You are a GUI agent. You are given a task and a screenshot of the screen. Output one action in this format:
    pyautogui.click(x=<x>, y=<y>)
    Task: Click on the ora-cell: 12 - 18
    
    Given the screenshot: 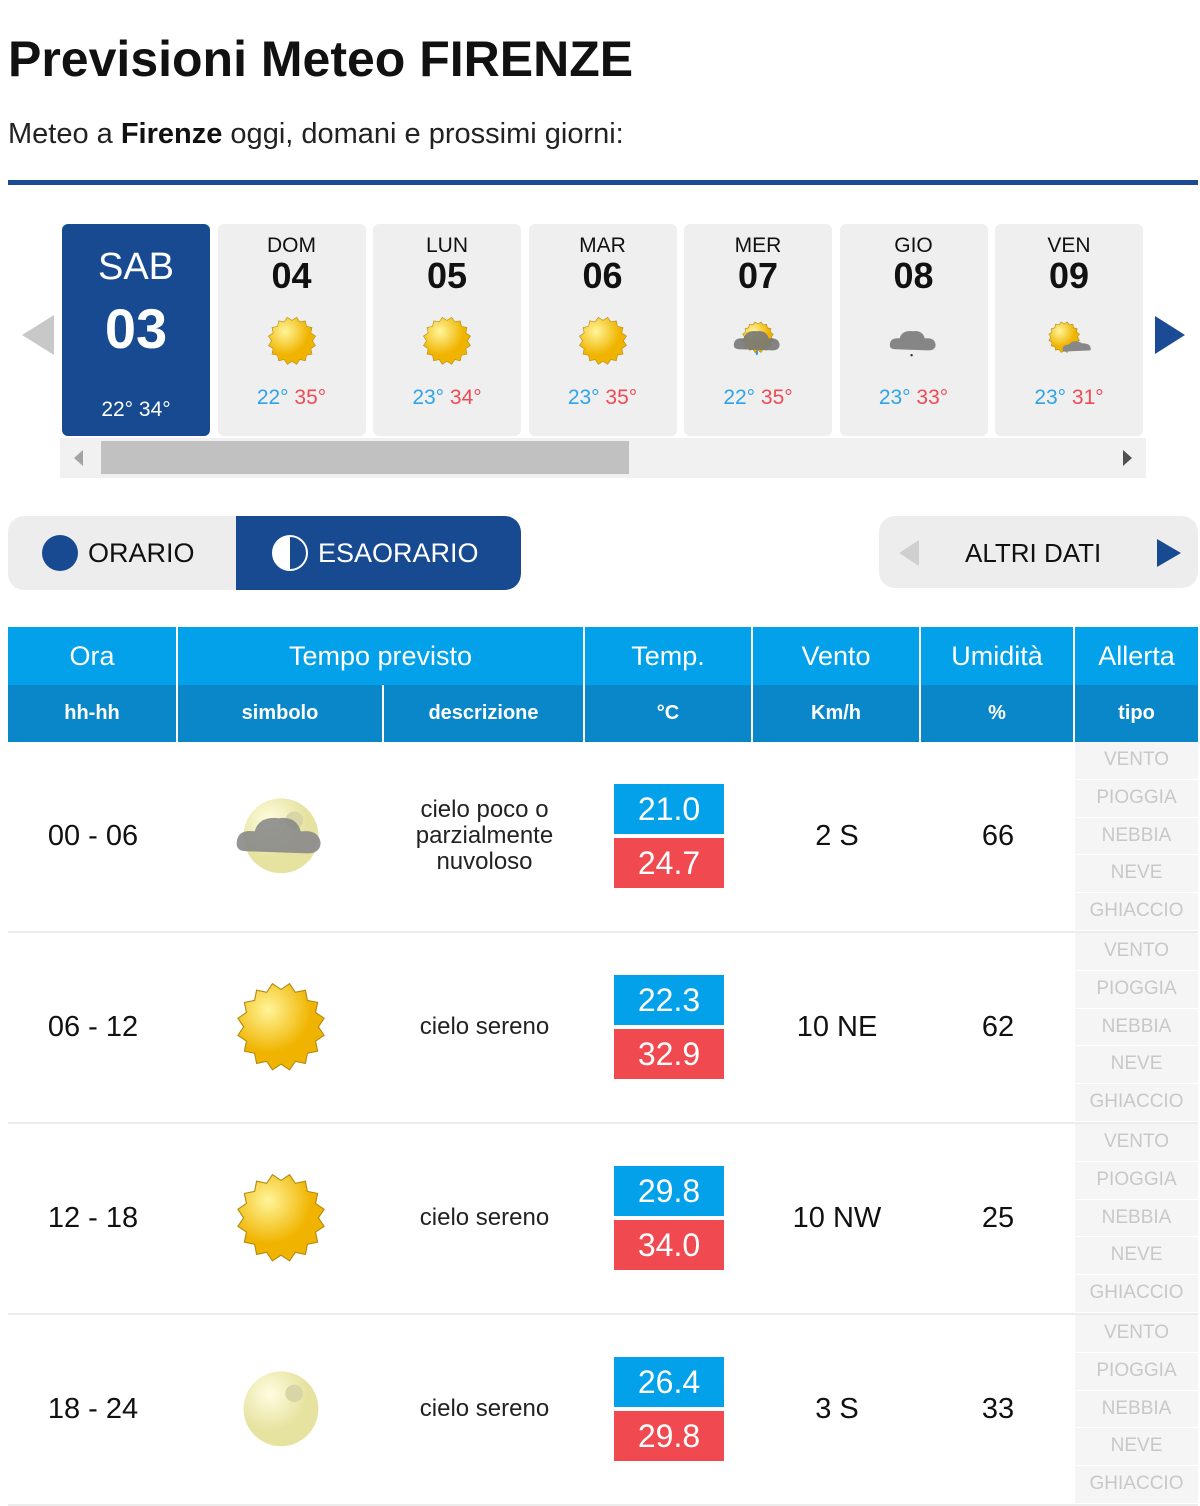 What is the action you would take?
    pyautogui.click(x=93, y=1219)
    